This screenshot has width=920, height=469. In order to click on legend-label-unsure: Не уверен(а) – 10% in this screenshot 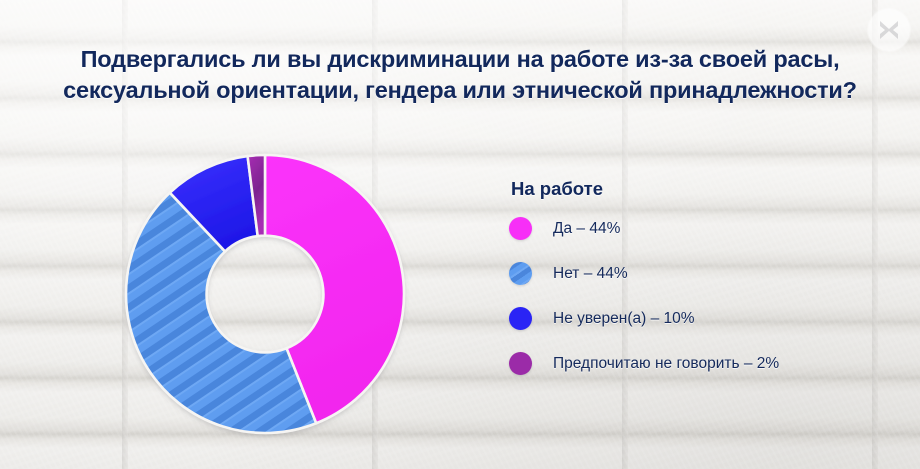, I will do `click(624, 318)`.